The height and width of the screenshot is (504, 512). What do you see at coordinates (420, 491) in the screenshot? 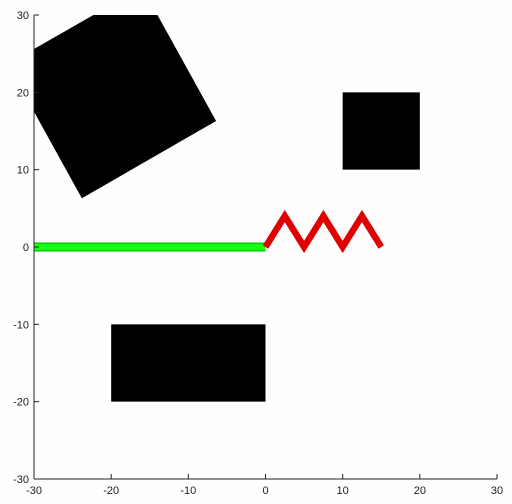
I see `x-tick-label: 20` at bounding box center [420, 491].